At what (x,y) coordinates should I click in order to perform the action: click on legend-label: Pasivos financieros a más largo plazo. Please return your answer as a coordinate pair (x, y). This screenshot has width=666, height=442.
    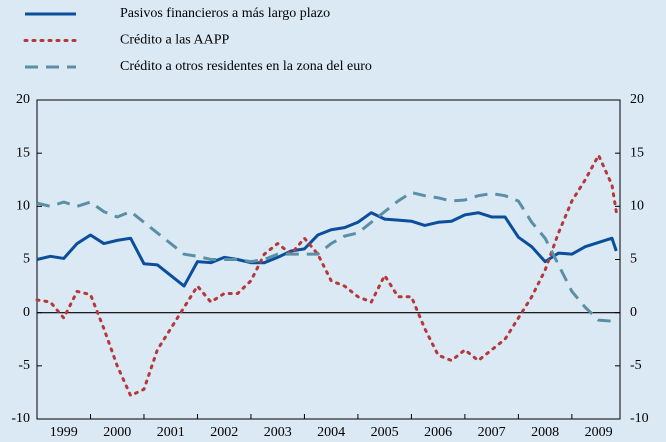
    Looking at the image, I should click on (225, 13).